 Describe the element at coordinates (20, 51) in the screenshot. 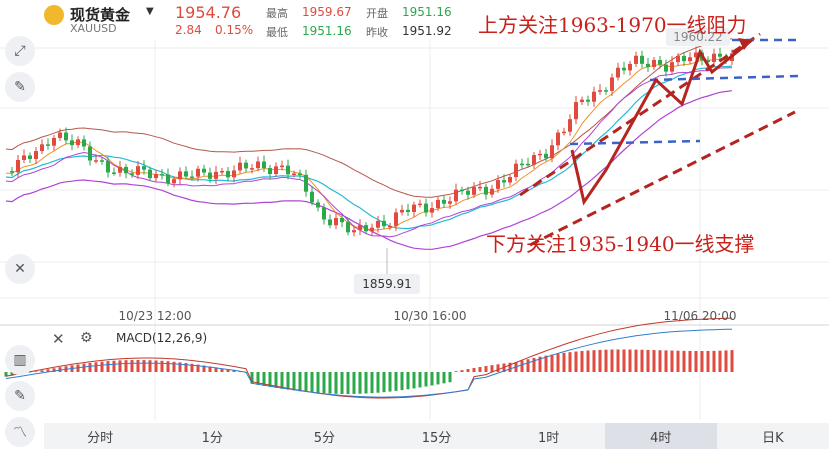

I see `expand-icon: ⤢` at that location.